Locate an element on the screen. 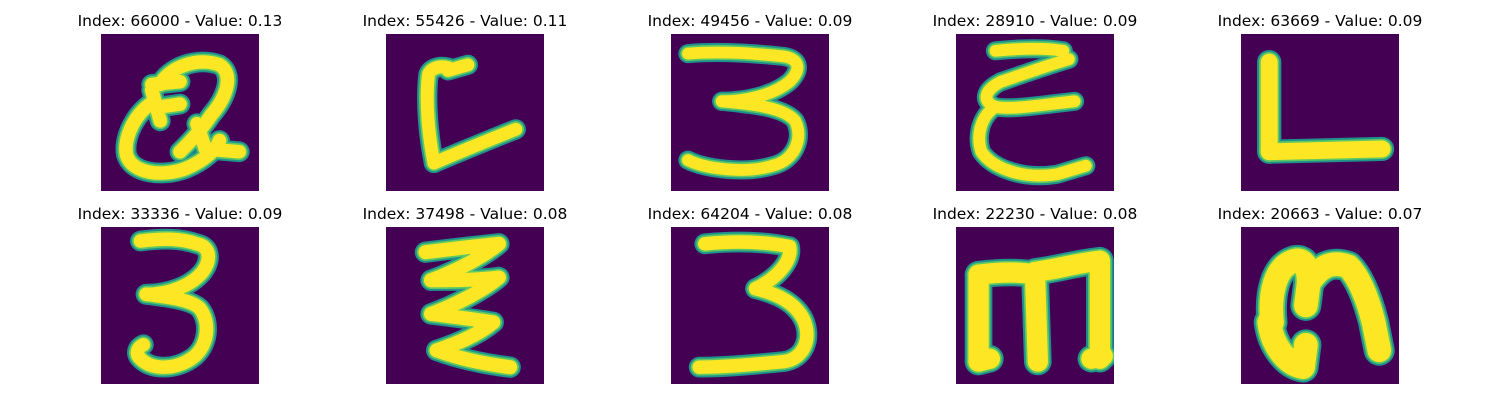 The image size is (1500, 400). panel-title: Index: 49456 - Value: 0.09 is located at coordinates (750, 21).